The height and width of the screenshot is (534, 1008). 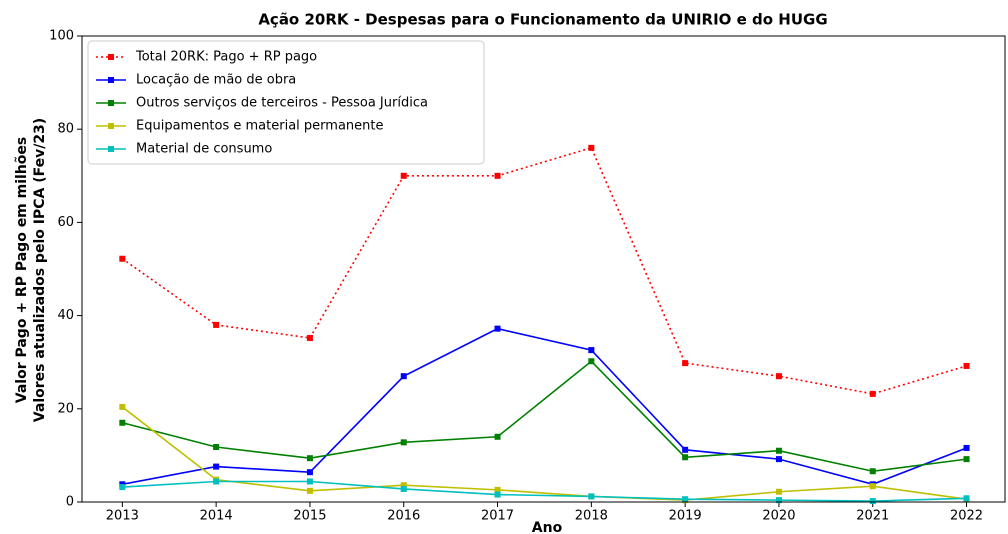 I want to click on legend-label: Material de consumo, so click(x=204, y=149).